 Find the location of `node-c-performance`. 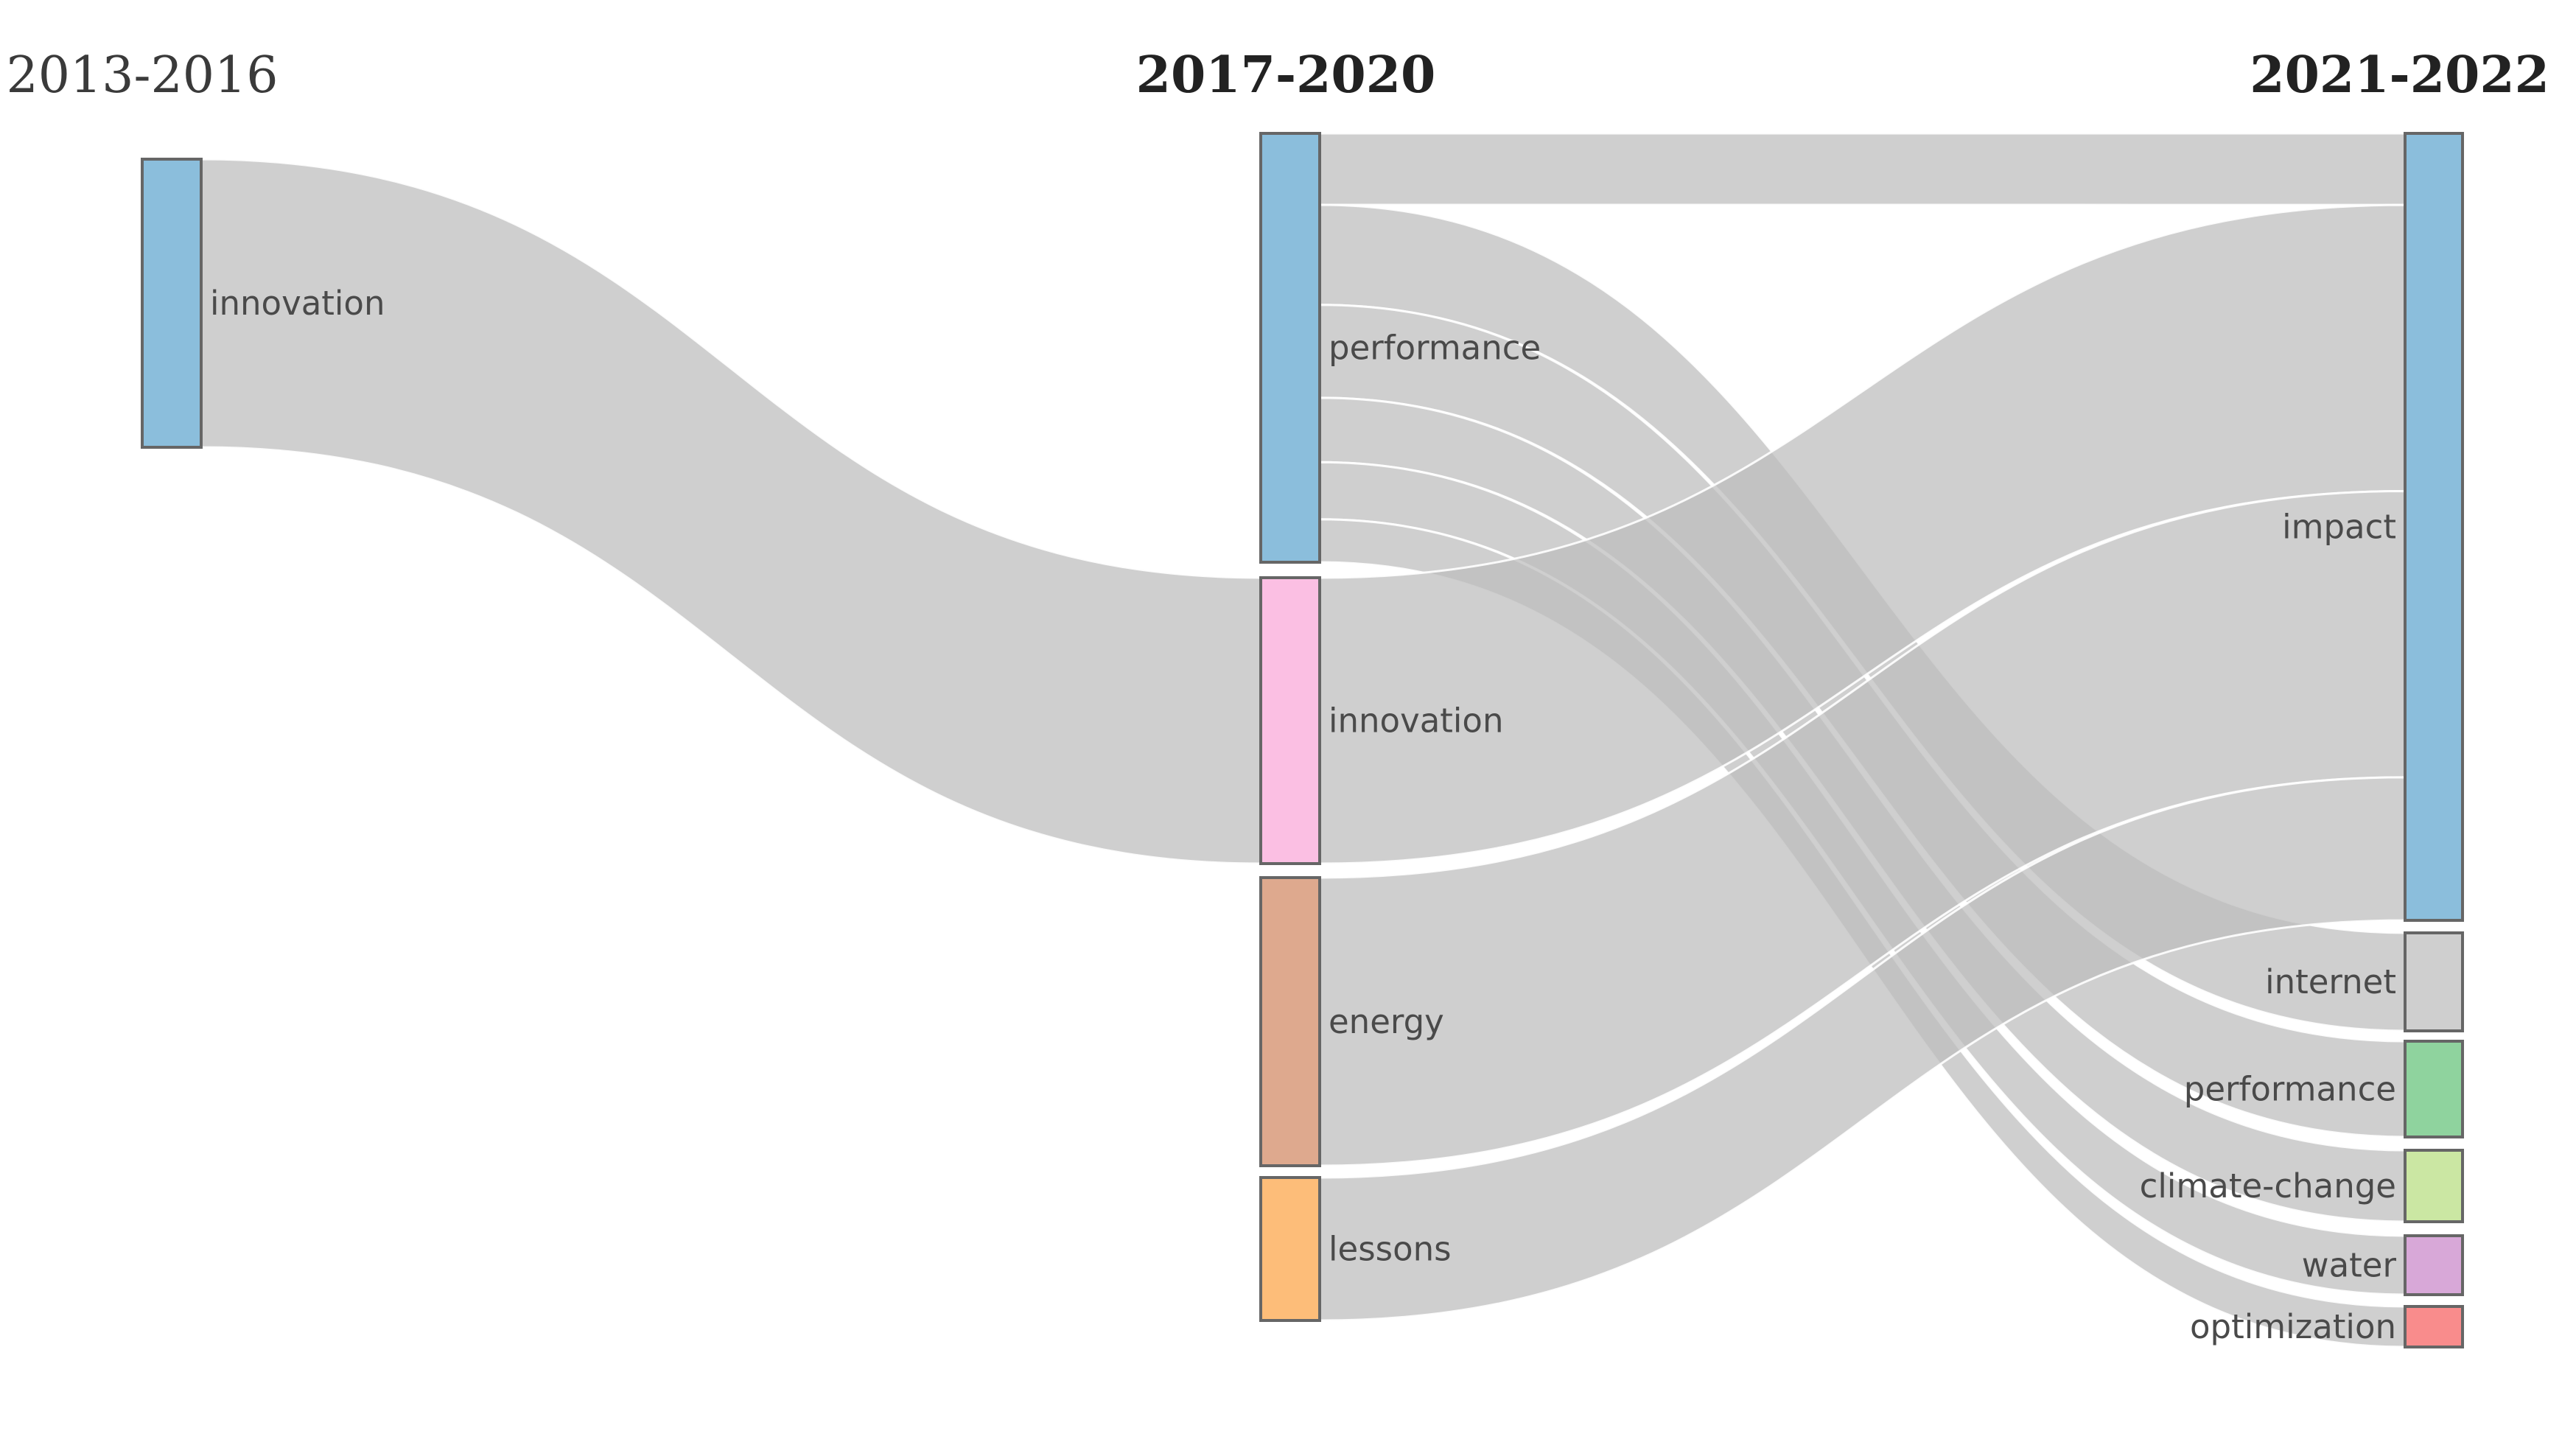

node-c-performance is located at coordinates (2434, 1089).